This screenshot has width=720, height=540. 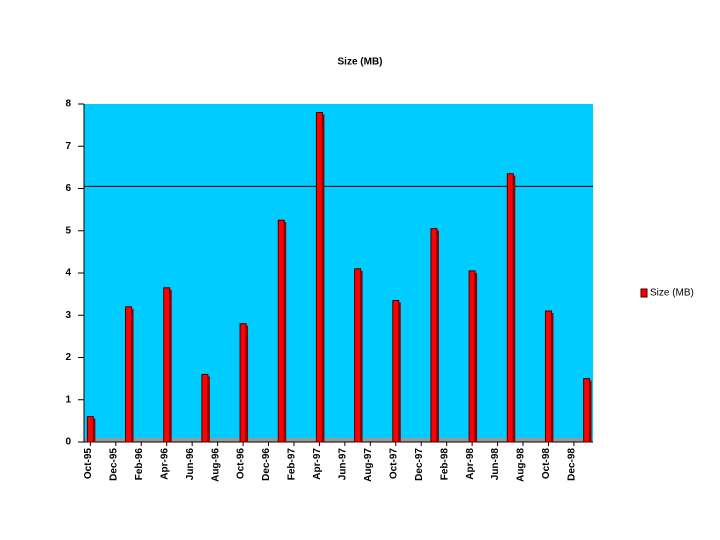 What do you see at coordinates (68, 357) in the screenshot?
I see `y-tick-label: 2` at bounding box center [68, 357].